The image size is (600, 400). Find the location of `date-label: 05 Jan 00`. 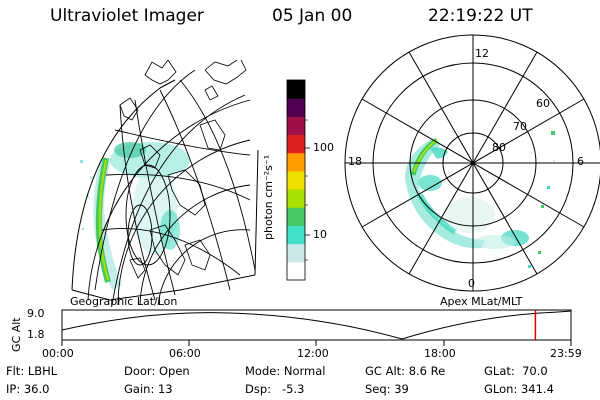

date-label: 05 Jan 00 is located at coordinates (312, 16).